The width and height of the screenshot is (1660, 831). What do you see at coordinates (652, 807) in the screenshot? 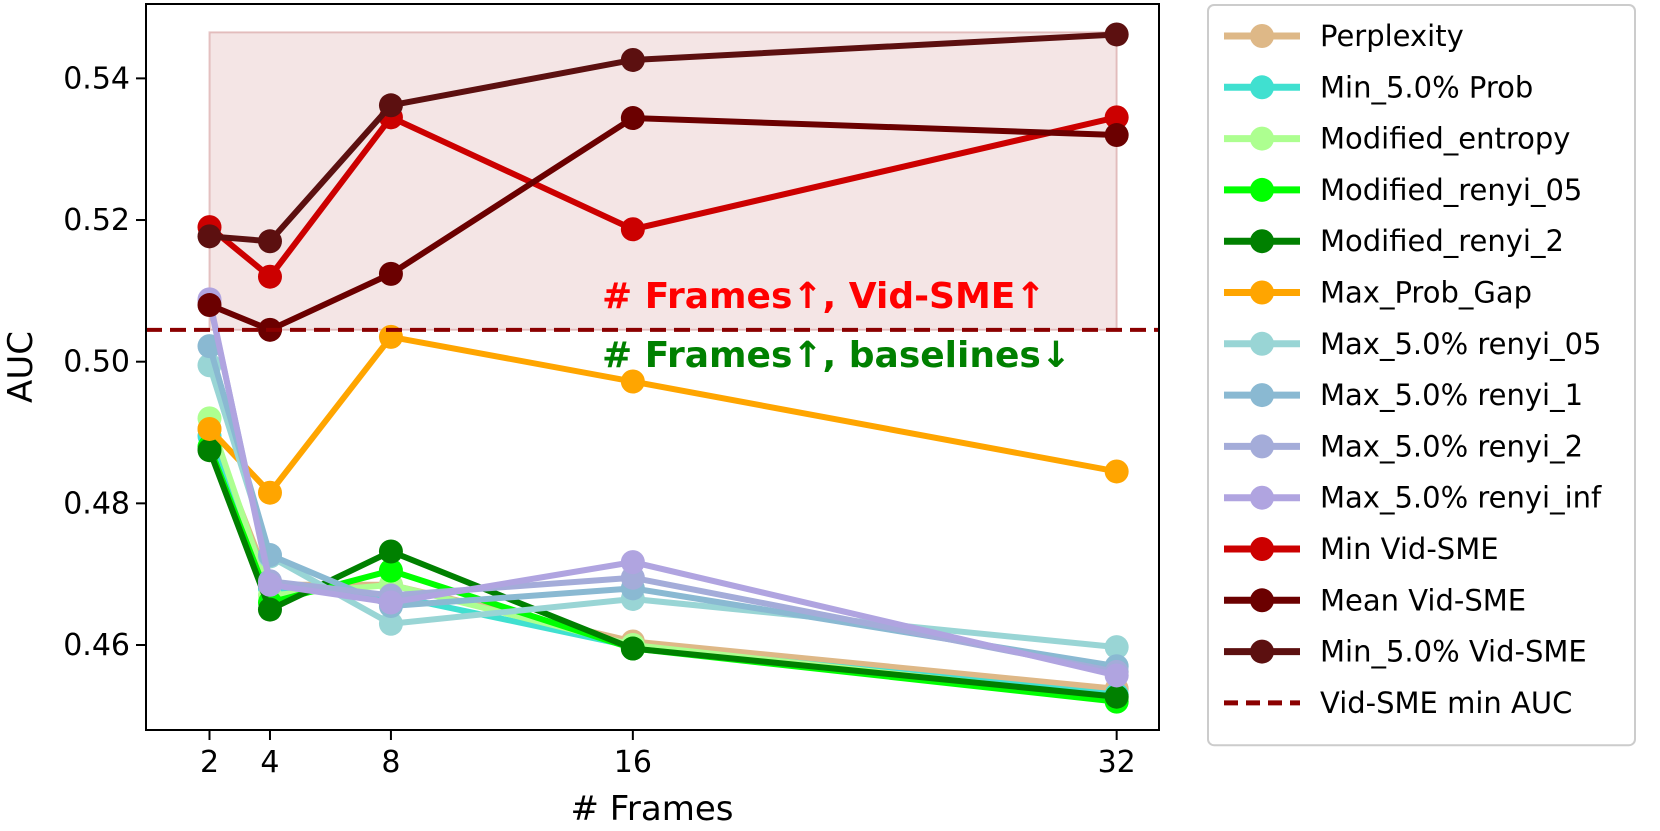
I see `x-axis-title: # Frames` at bounding box center [652, 807].